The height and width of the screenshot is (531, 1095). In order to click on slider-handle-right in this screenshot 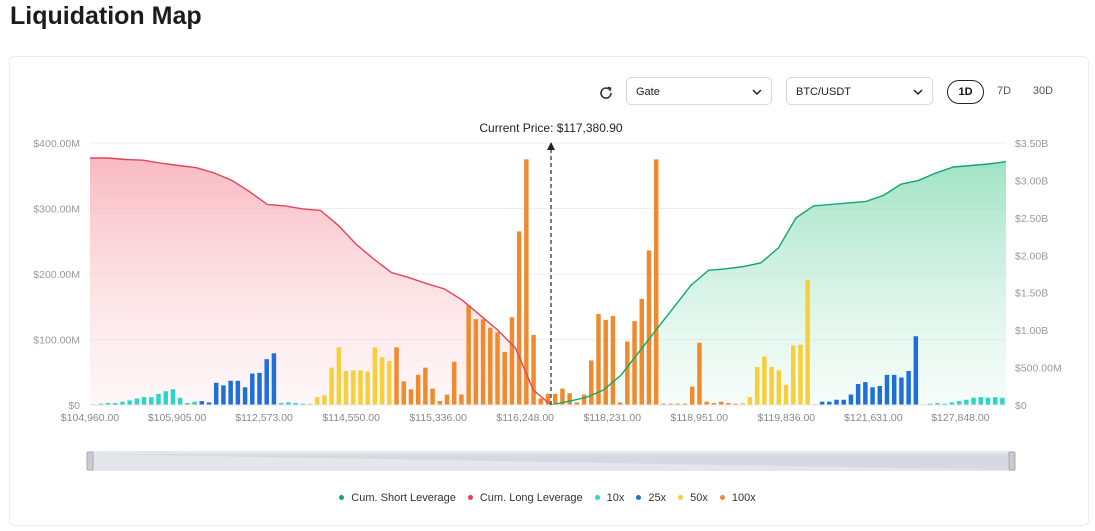, I will do `click(1012, 461)`.